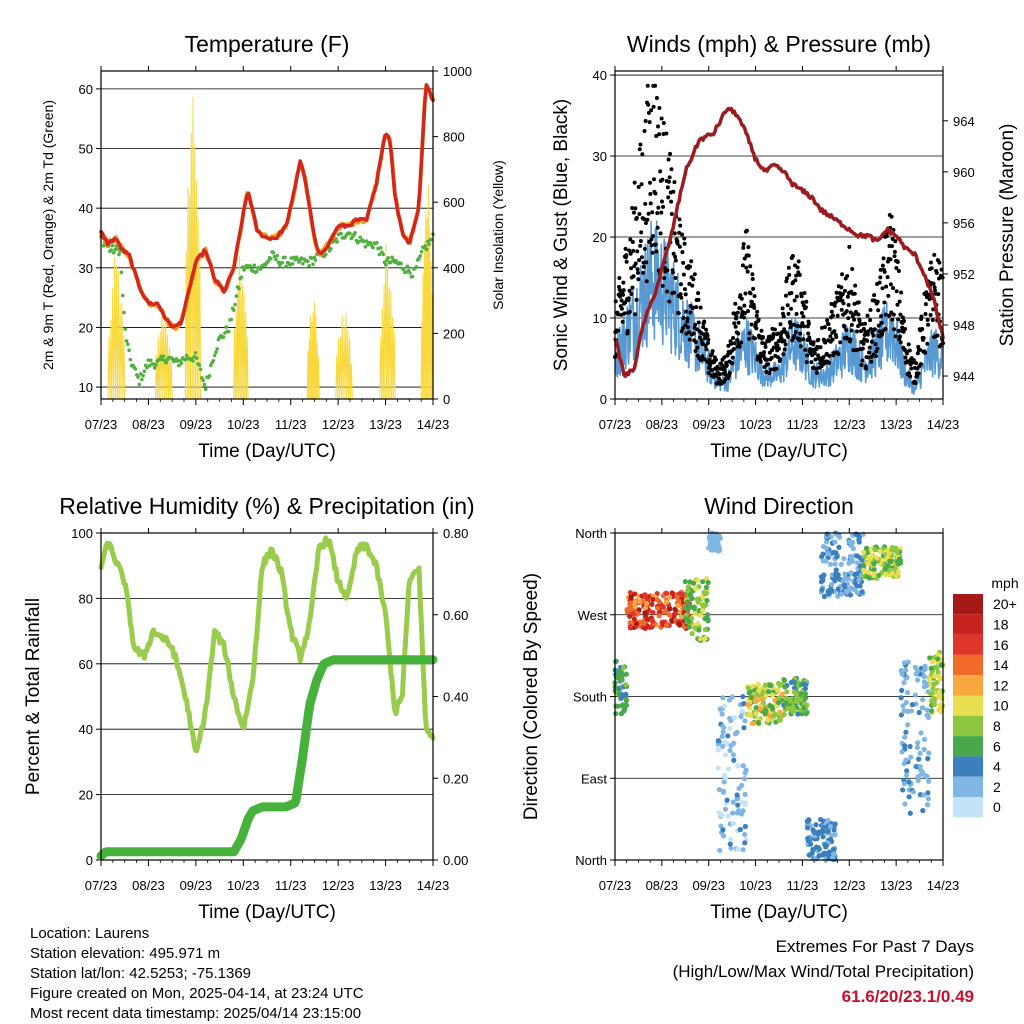 The image size is (1024, 1024). I want to click on precip-line, so click(267, 758).